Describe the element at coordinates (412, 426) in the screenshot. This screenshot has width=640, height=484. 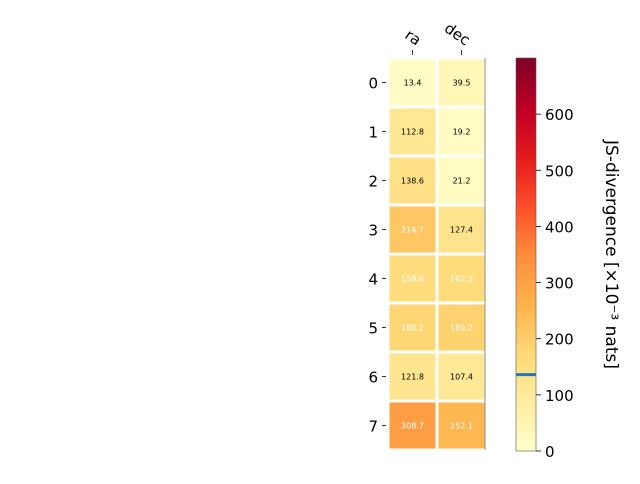
I see `cell-value-label: 308.7` at that location.